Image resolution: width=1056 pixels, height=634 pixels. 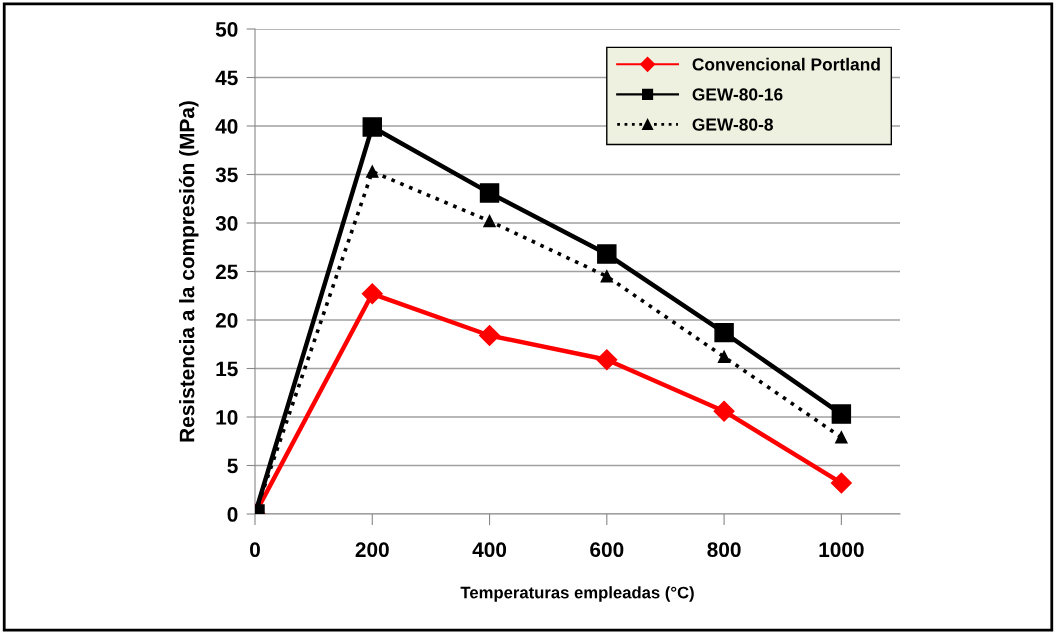 I want to click on legend-label: GEW-80-16, so click(x=737, y=94).